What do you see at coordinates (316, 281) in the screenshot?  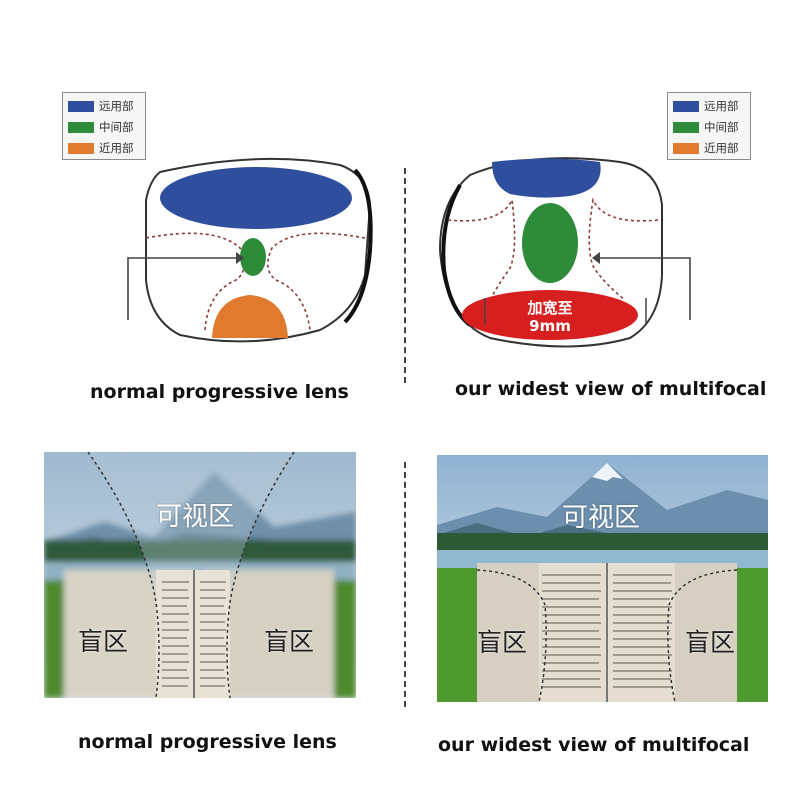 I see `normal-boundary-right` at bounding box center [316, 281].